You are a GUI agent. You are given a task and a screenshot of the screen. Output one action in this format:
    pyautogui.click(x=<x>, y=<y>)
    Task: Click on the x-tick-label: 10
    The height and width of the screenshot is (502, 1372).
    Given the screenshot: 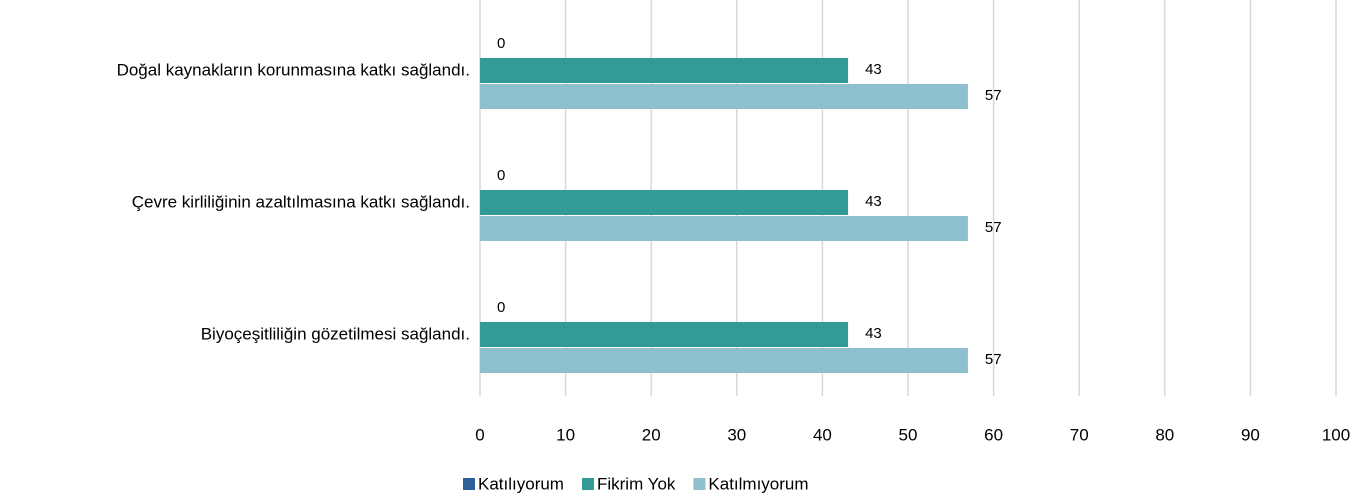 What is the action you would take?
    pyautogui.click(x=565, y=434)
    